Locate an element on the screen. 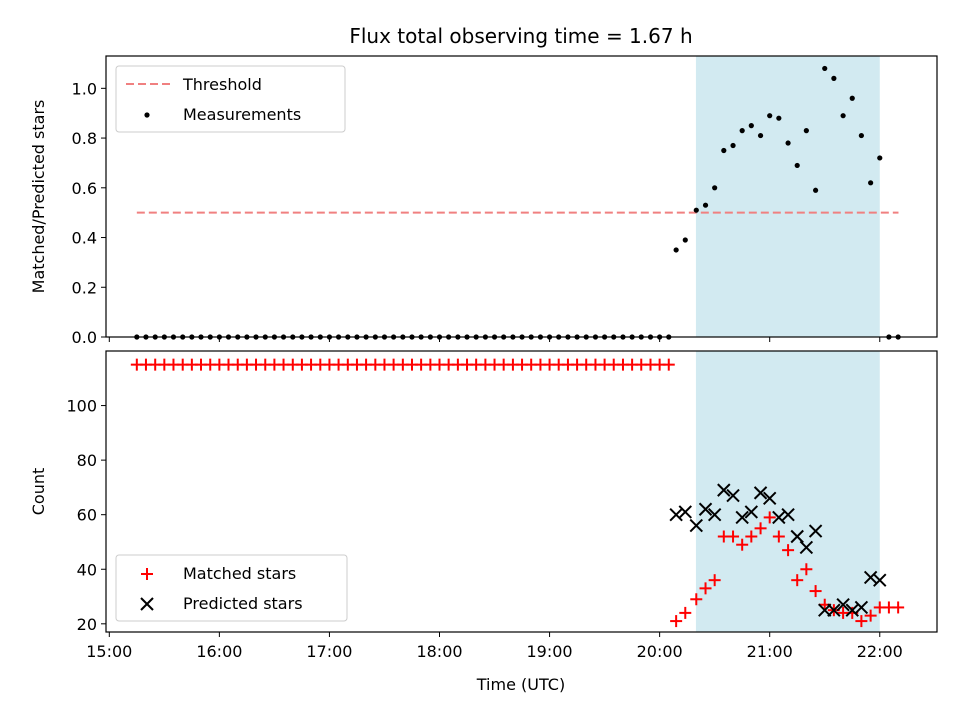 This screenshot has width=960, height=720. x-tick-label: 20:00 is located at coordinates (660, 651).